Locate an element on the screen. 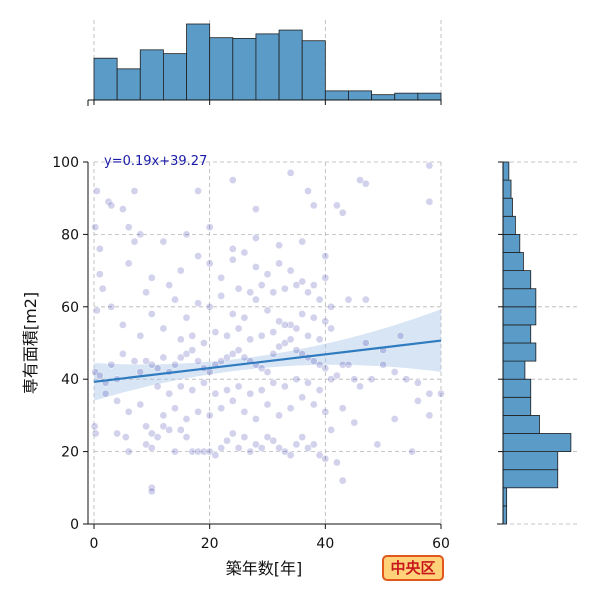 The height and width of the screenshot is (600, 600). y-tick-label: 0 is located at coordinates (74, 525).